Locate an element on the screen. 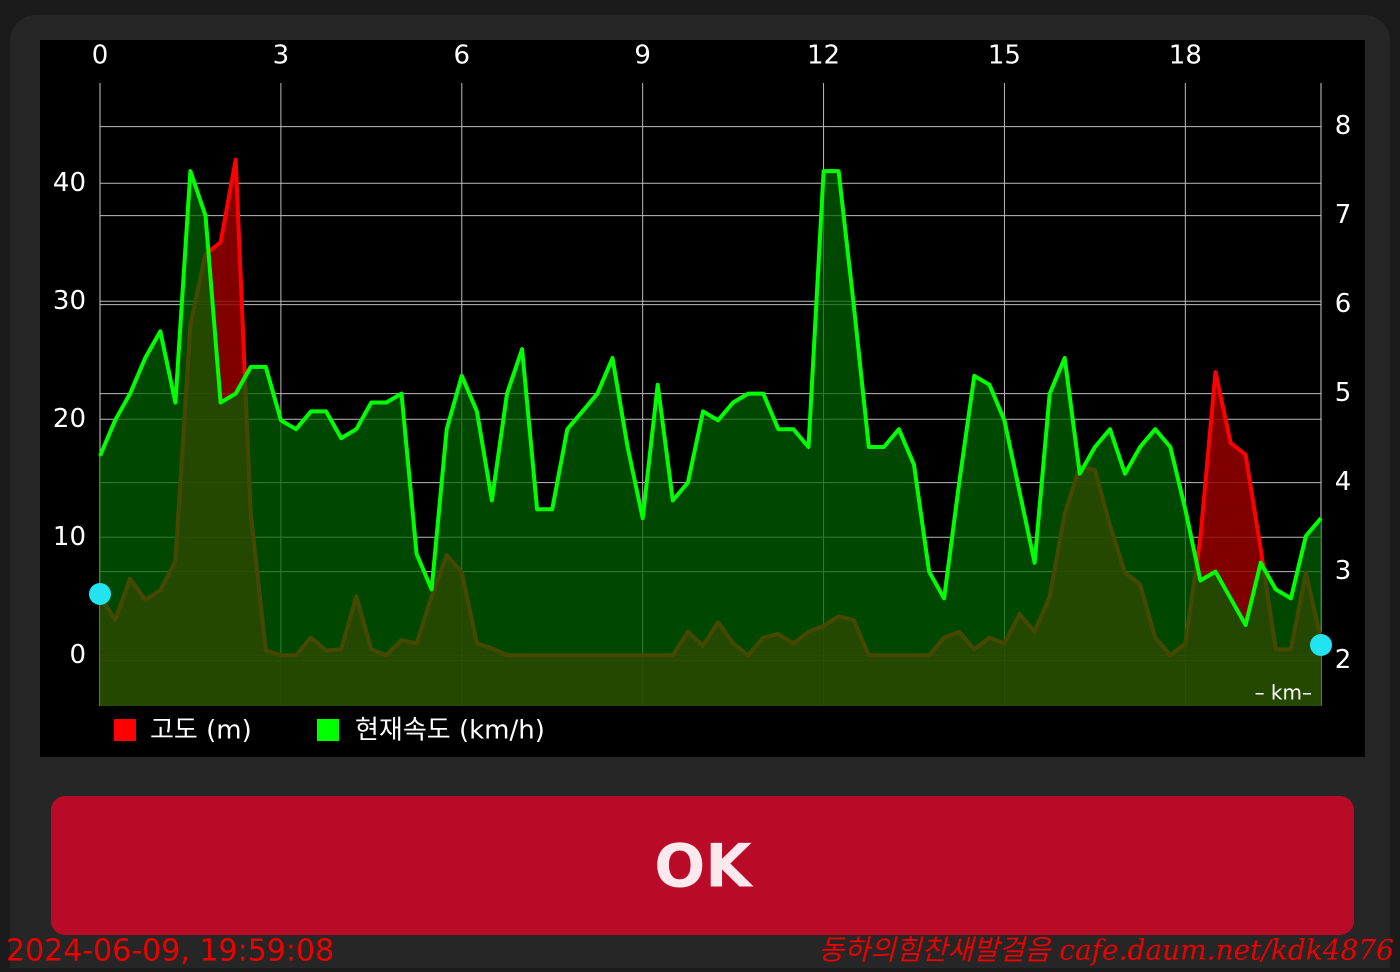 This screenshot has width=1400, height=972. x-tick-label: 18 is located at coordinates (1185, 56).